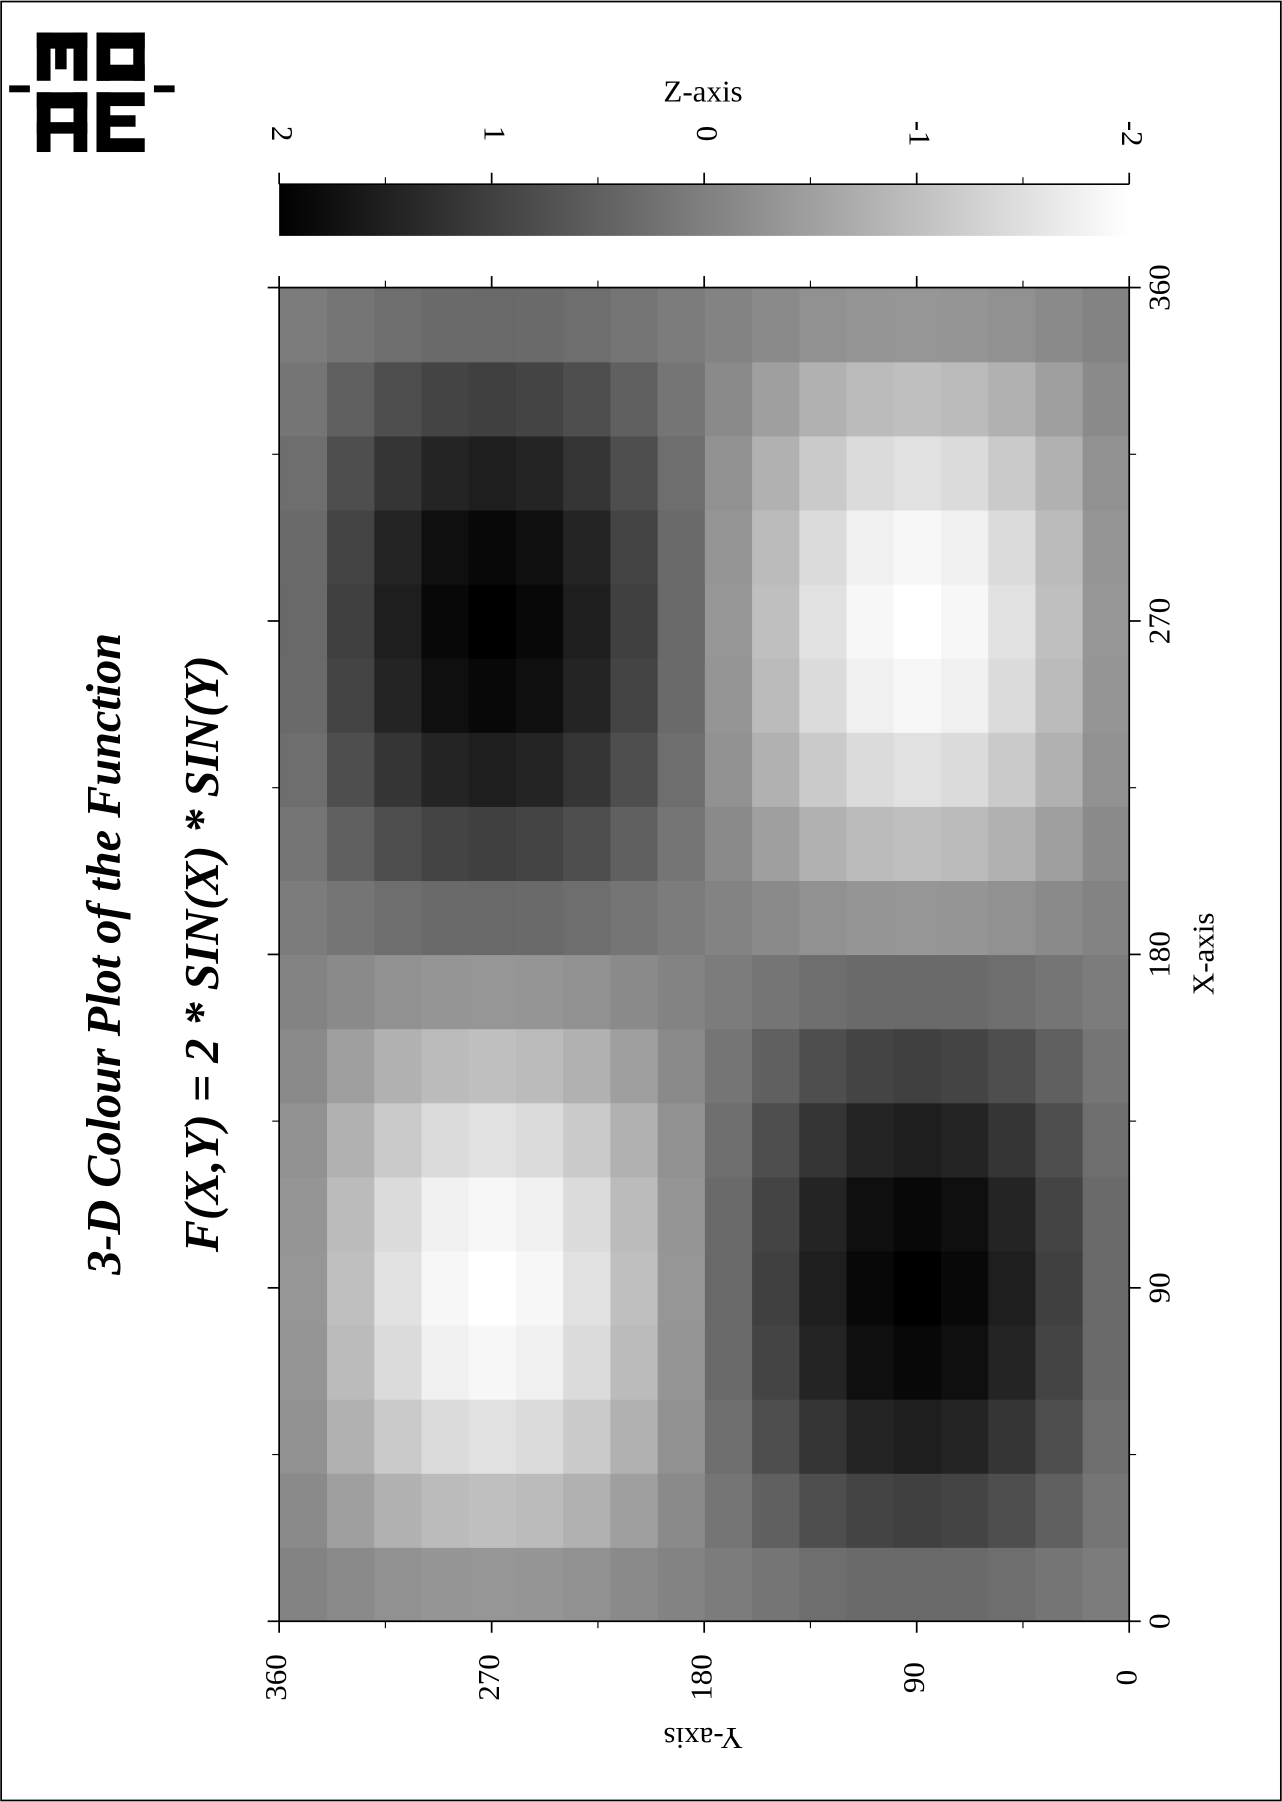 The height and width of the screenshot is (1802, 1282). What do you see at coordinates (1125, 1678) in the screenshot?
I see `y-tick-label: 0` at bounding box center [1125, 1678].